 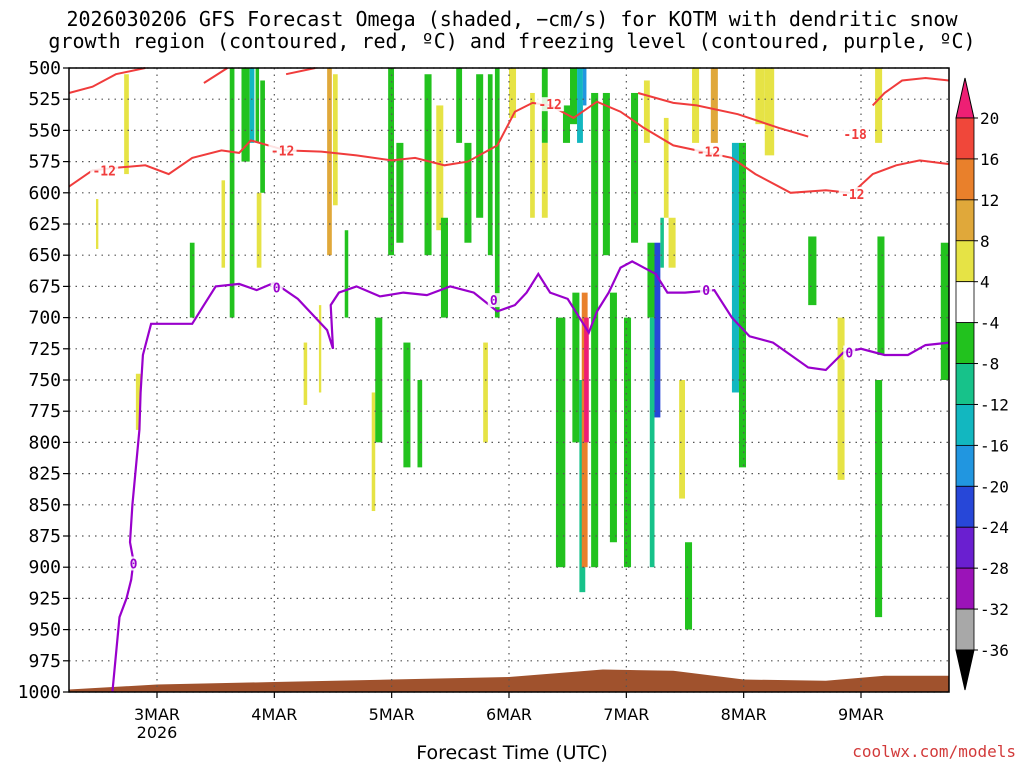 What do you see at coordinates (934, 751) in the screenshot?
I see `credit-text: coolwx.com/models` at bounding box center [934, 751].